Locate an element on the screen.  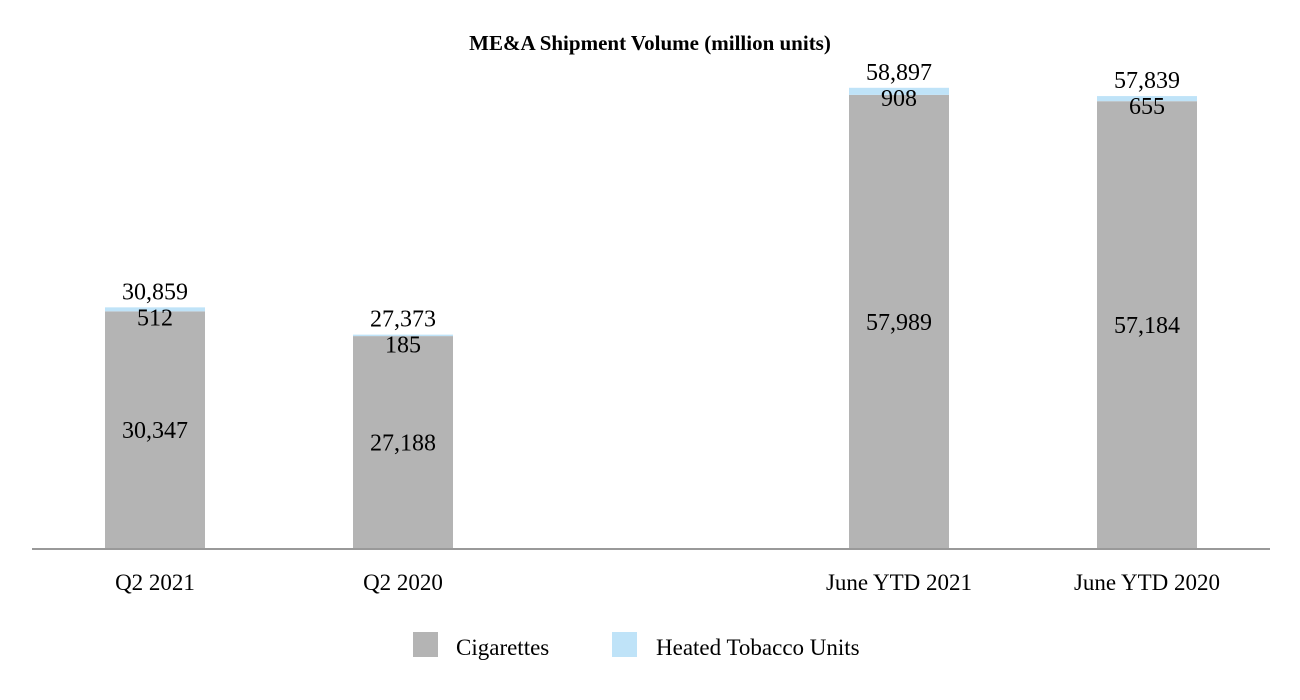
value-label-cigarettes-q2-2021: 30,347 is located at coordinates (155, 431).